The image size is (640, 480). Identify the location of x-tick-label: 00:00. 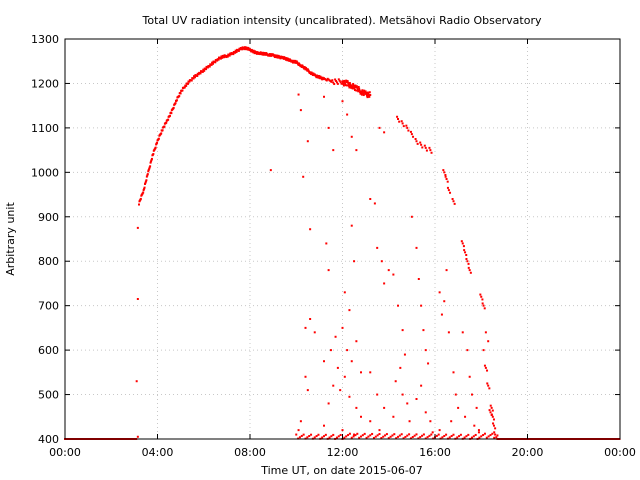
(65, 452).